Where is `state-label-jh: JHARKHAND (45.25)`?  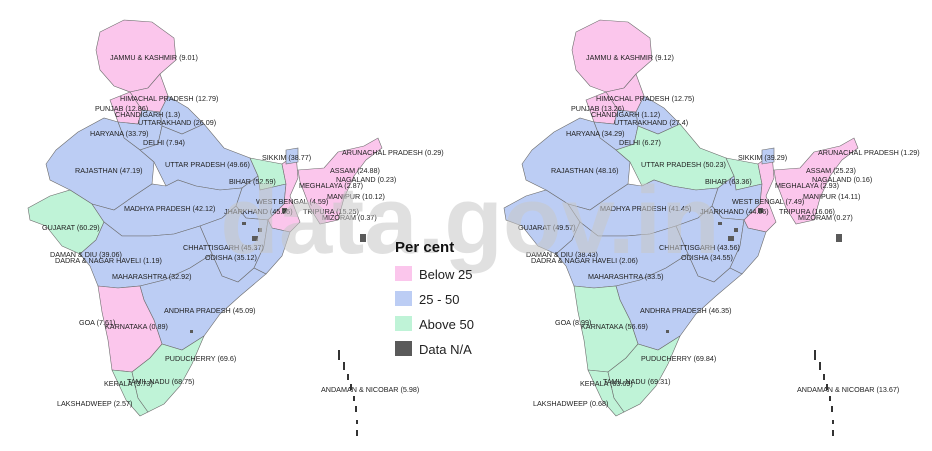 state-label-jh: JHARKHAND (45.25) is located at coordinates (258, 211).